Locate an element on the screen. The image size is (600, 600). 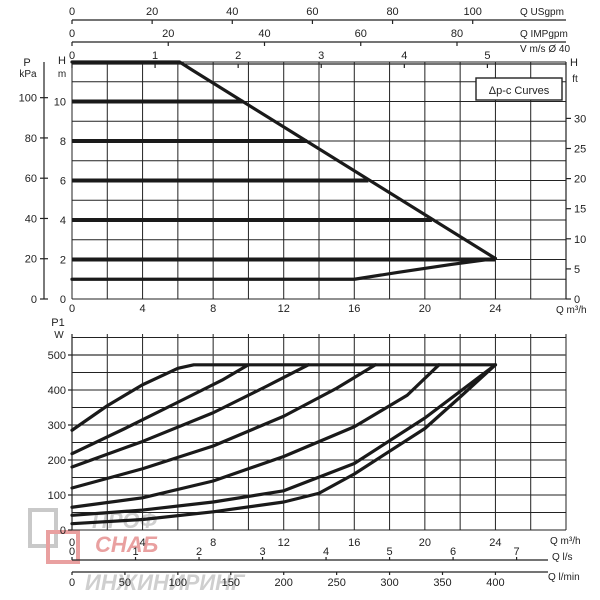
bottom-q-tick-label: 12 is located at coordinates (284, 543).